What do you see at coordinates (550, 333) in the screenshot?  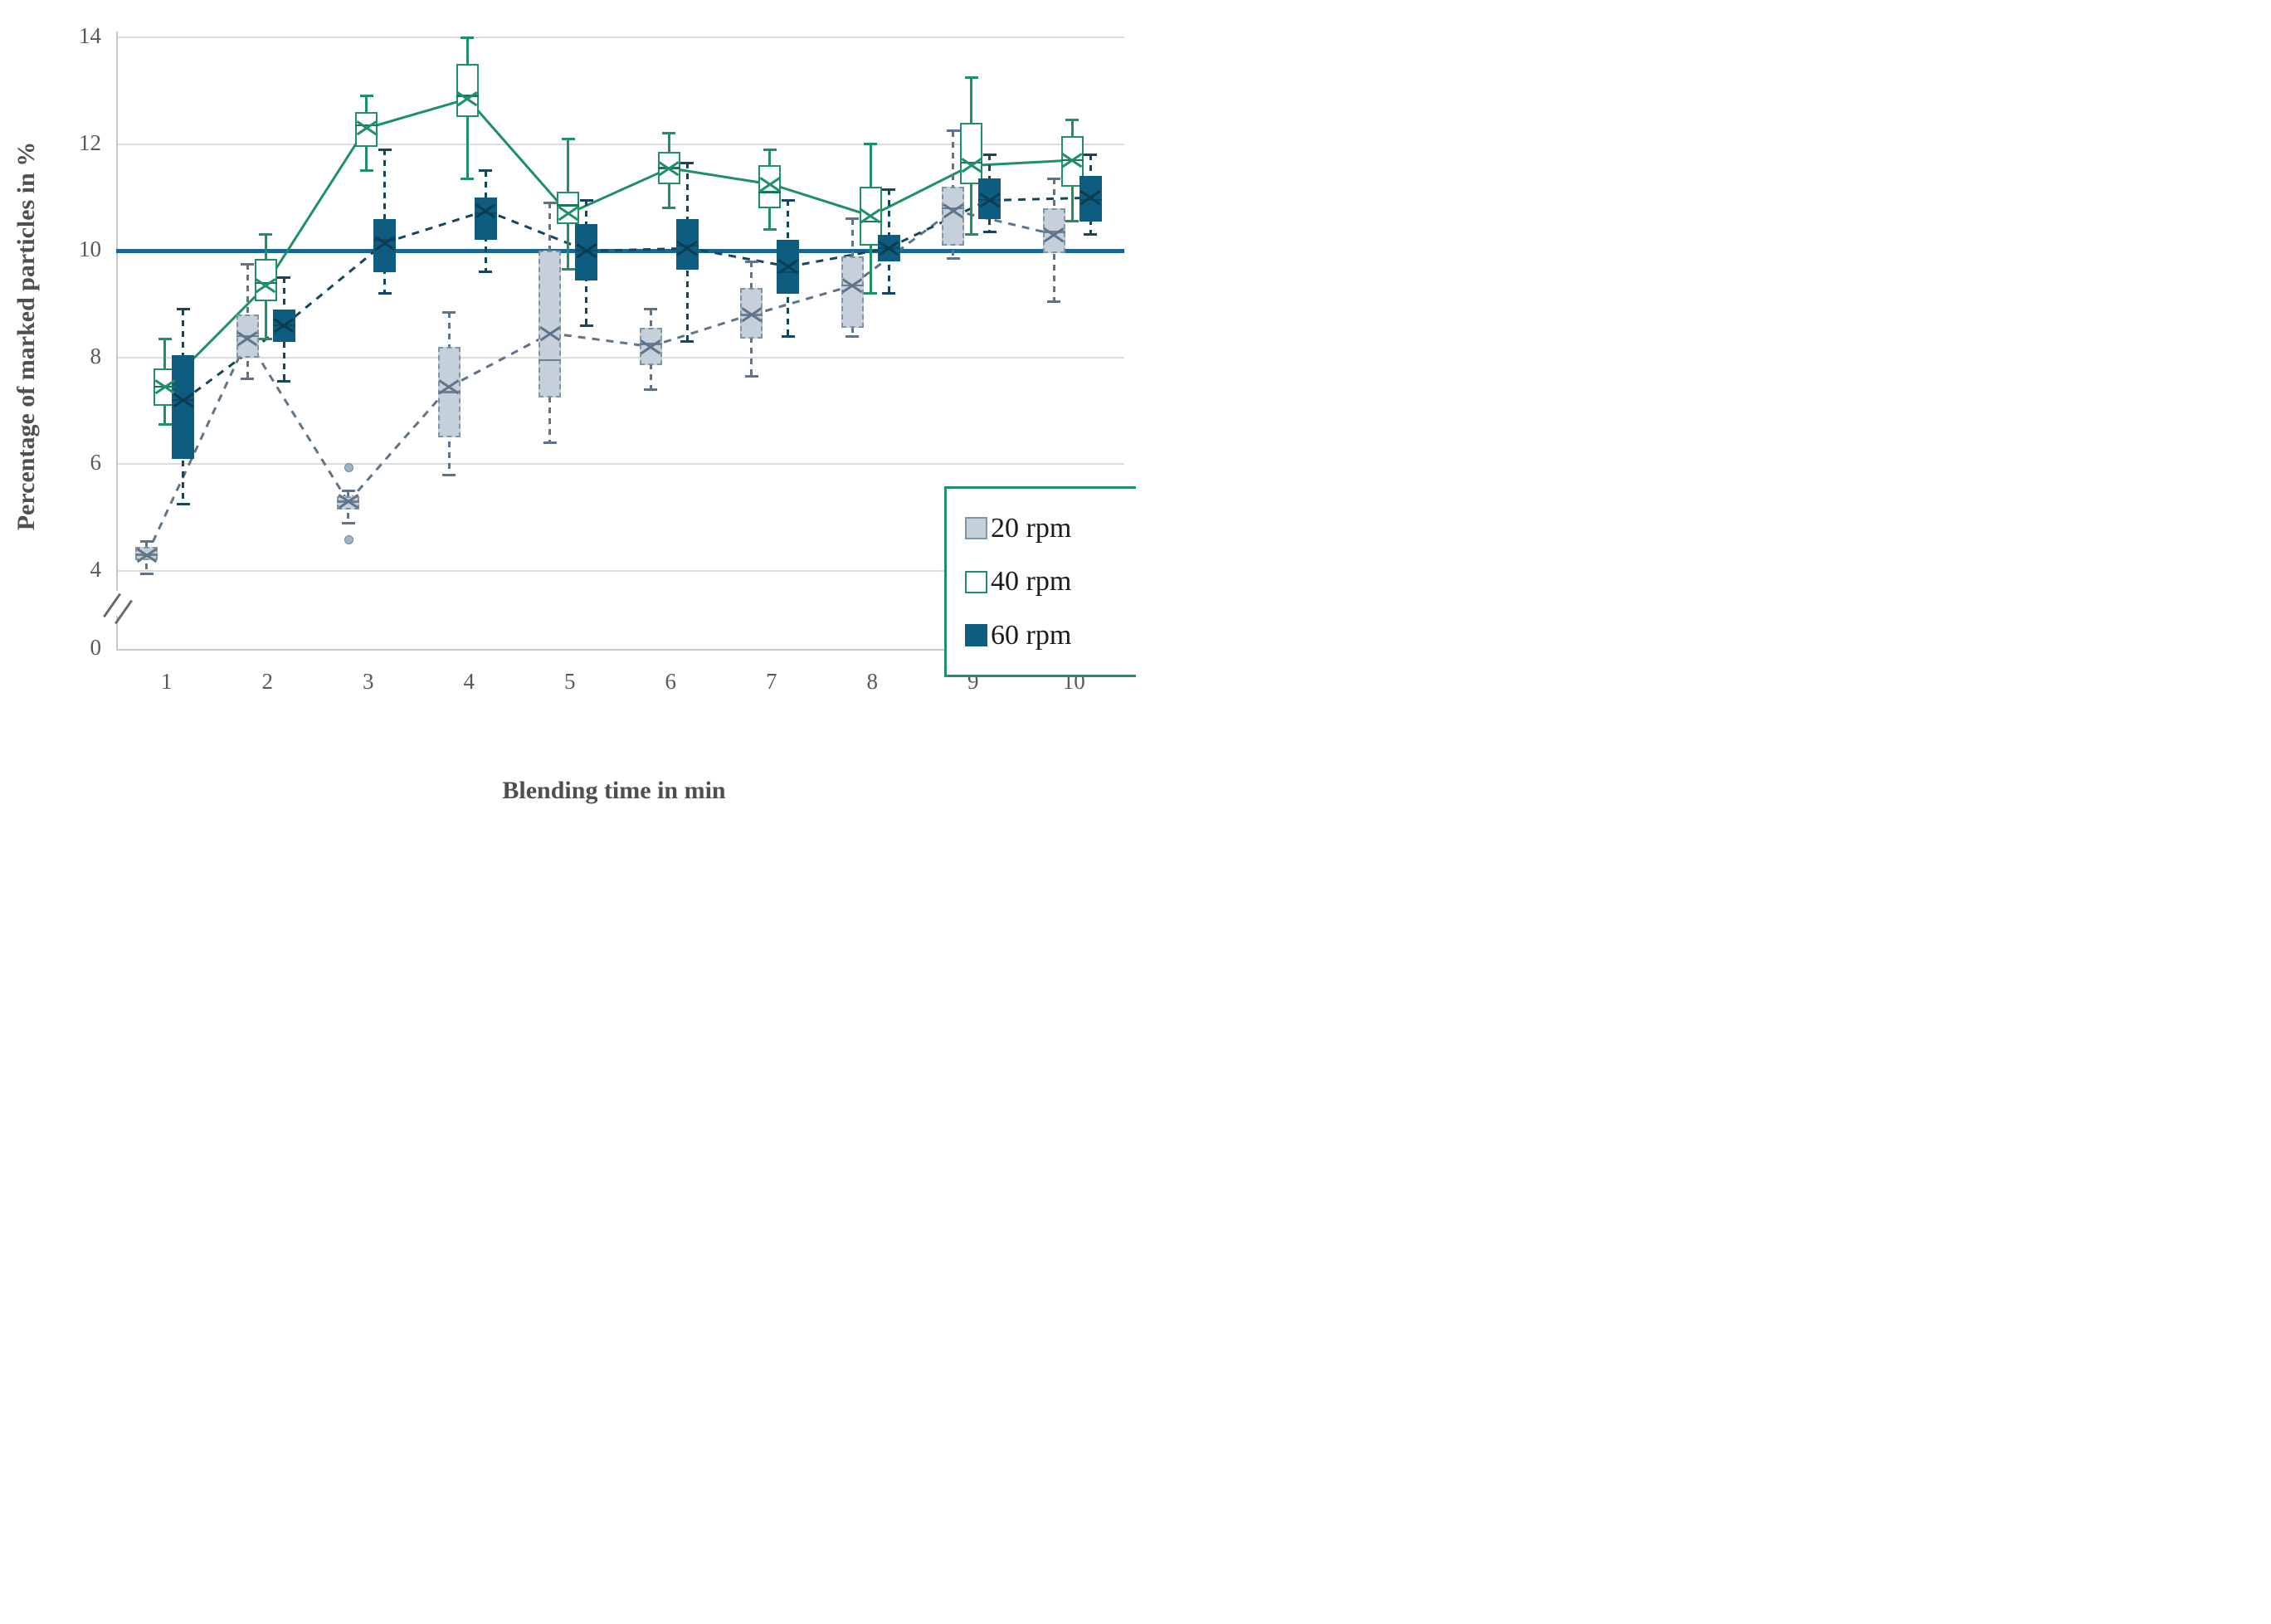 I see `mean-marker-20rpm-t5` at bounding box center [550, 333].